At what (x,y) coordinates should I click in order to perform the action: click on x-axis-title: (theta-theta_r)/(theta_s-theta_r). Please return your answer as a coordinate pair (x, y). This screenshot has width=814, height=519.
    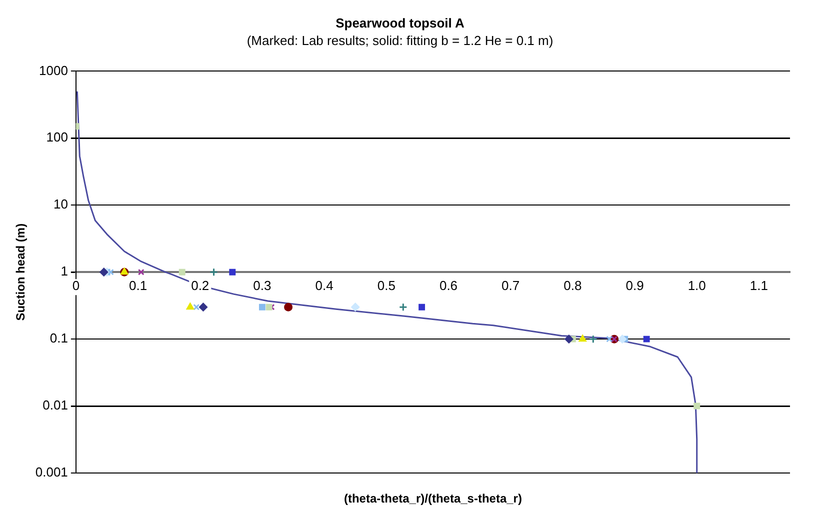
    Looking at the image, I should click on (433, 498).